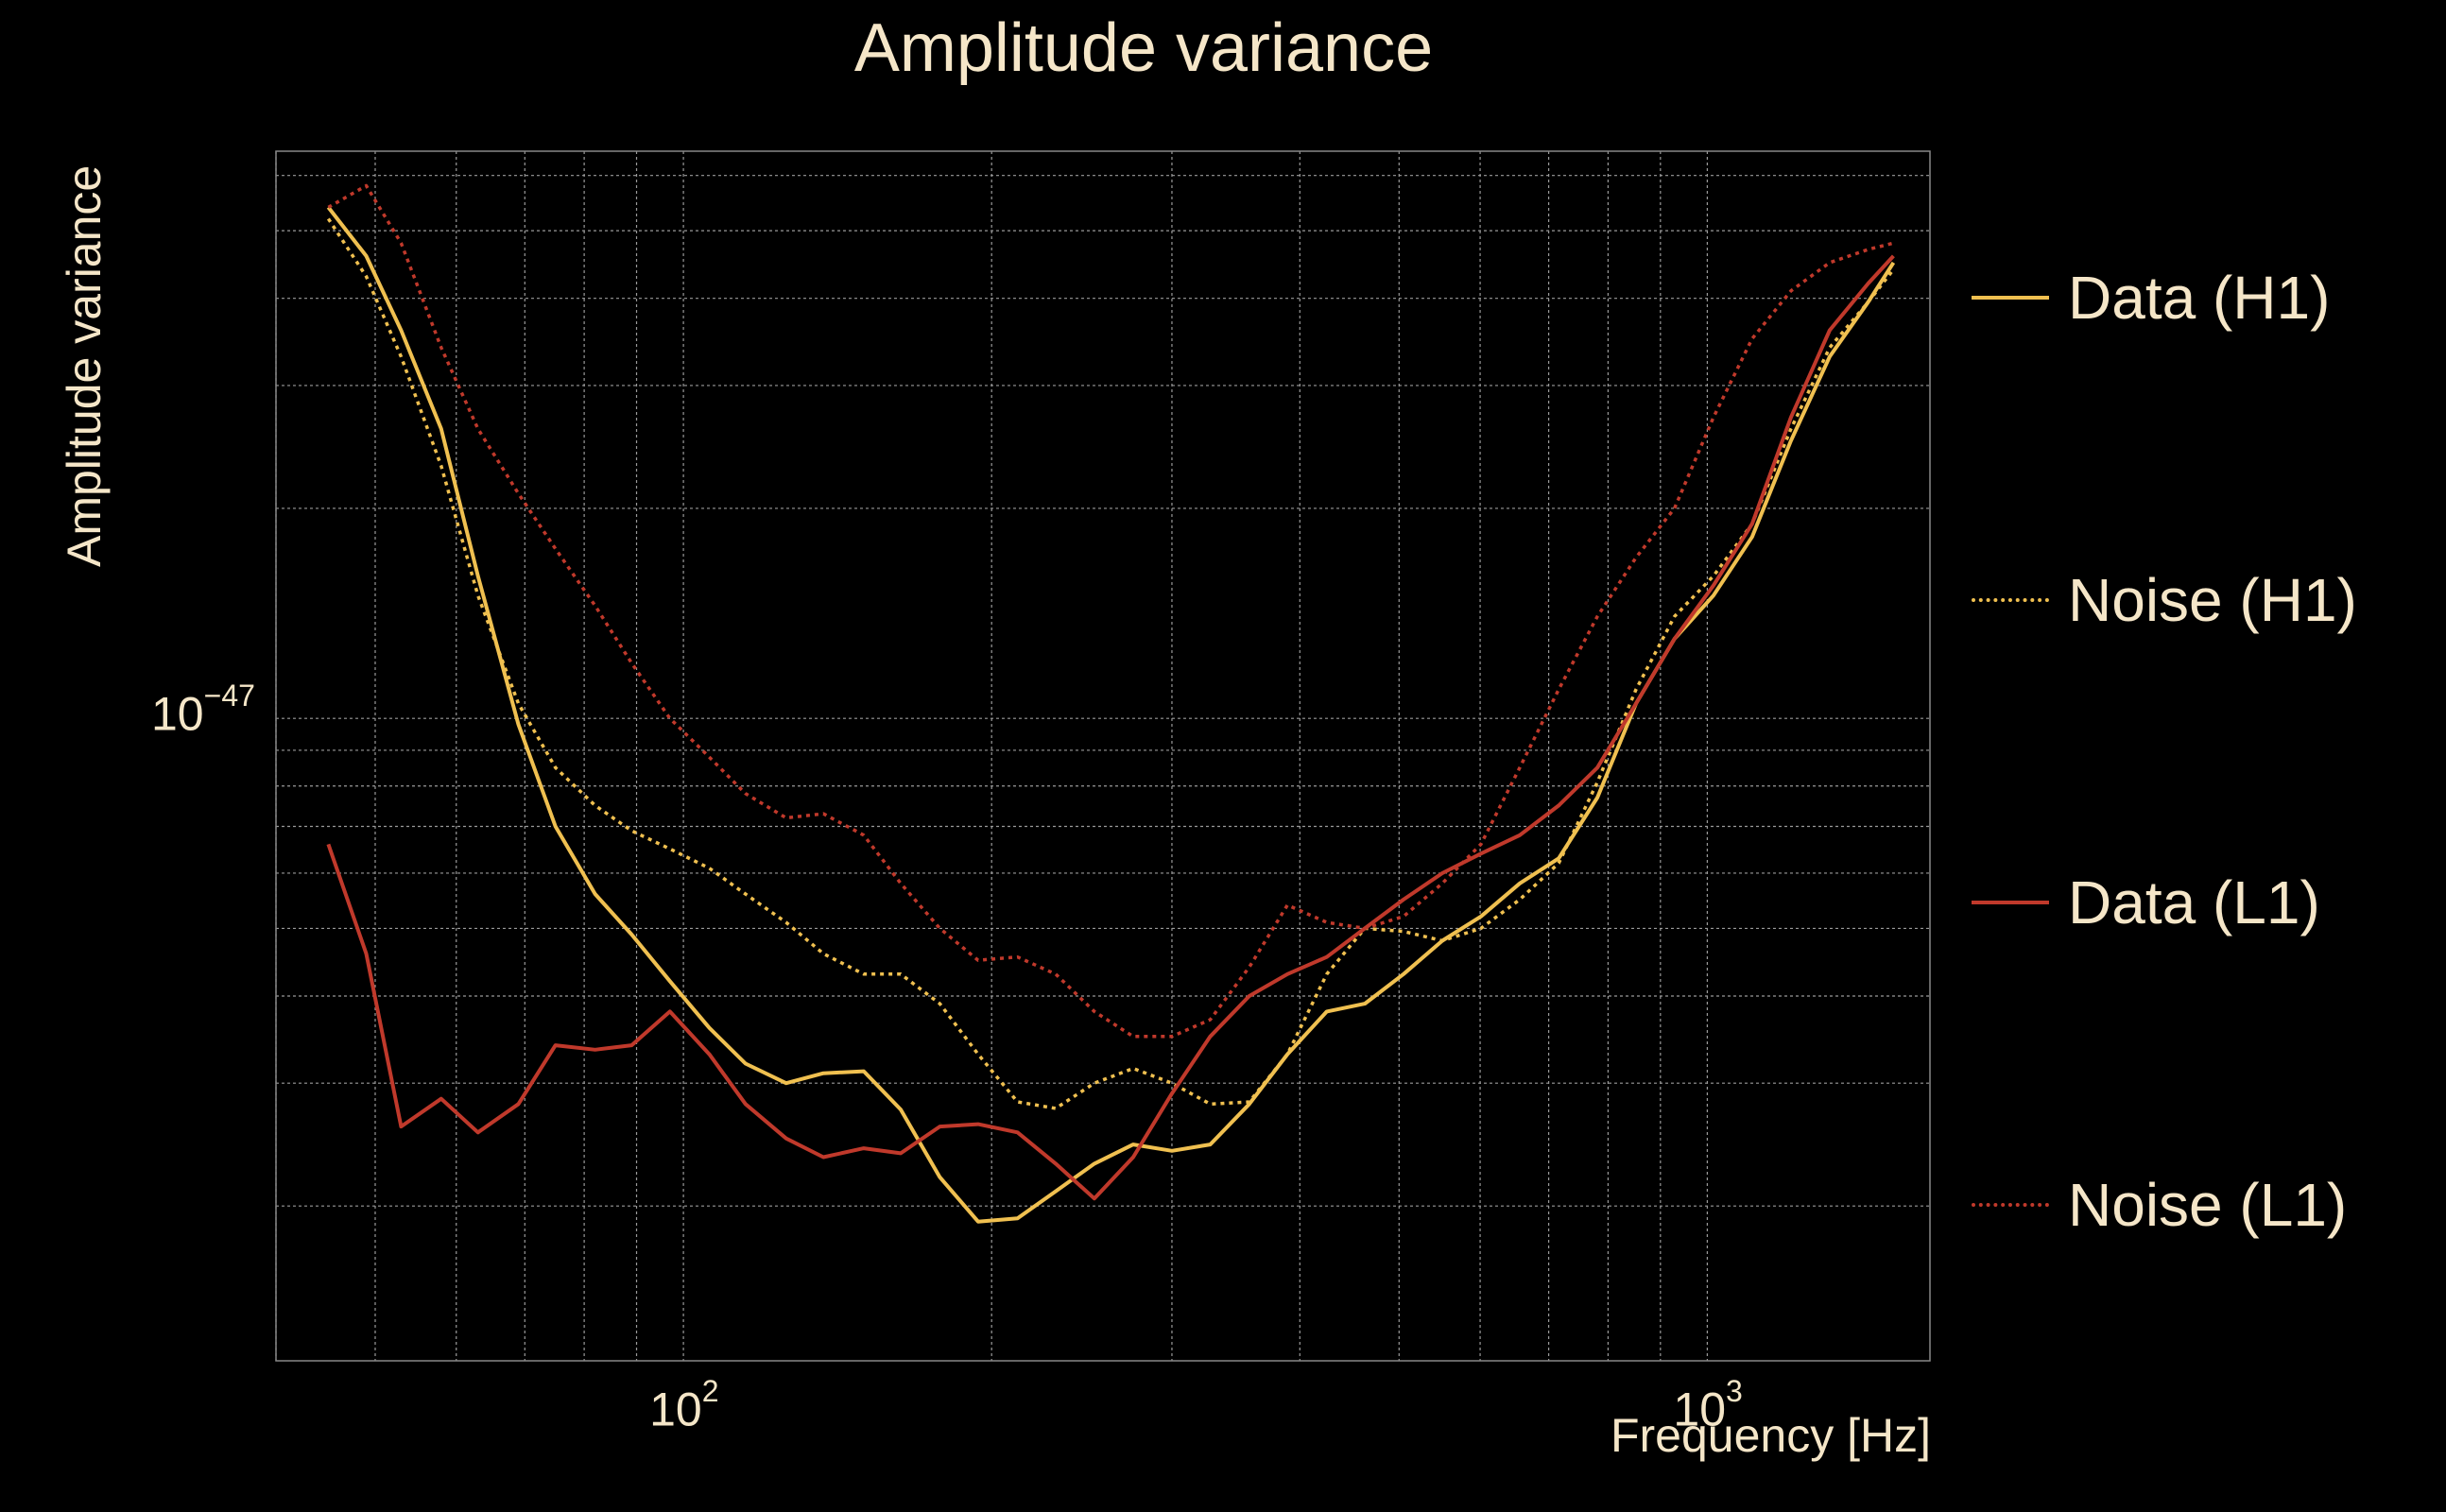  What do you see at coordinates (1708, 1405) in the screenshot?
I see `x-tick-label: 10³` at bounding box center [1708, 1405].